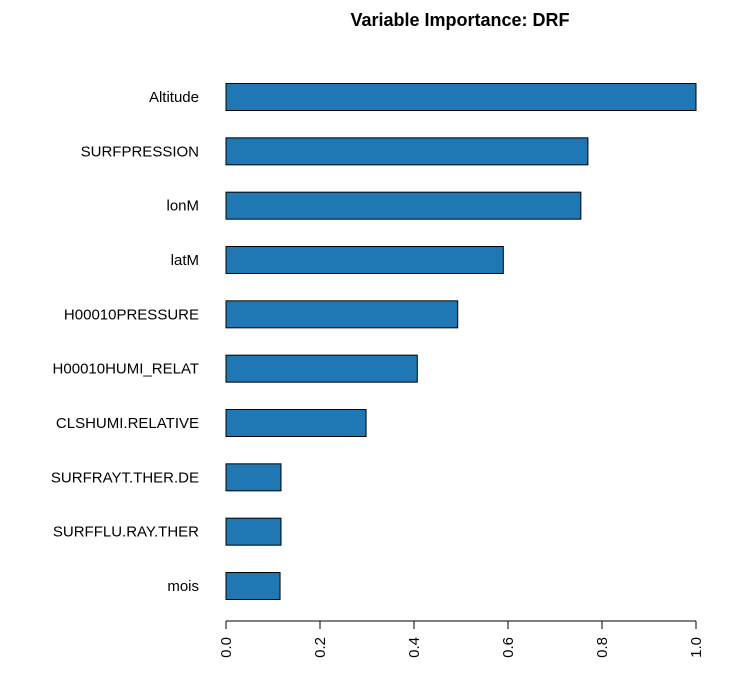 Image resolution: width=747 pixels, height=683 pixels. Describe the element at coordinates (253, 531) in the screenshot. I see `bar-surfflu-ray-ther` at that location.